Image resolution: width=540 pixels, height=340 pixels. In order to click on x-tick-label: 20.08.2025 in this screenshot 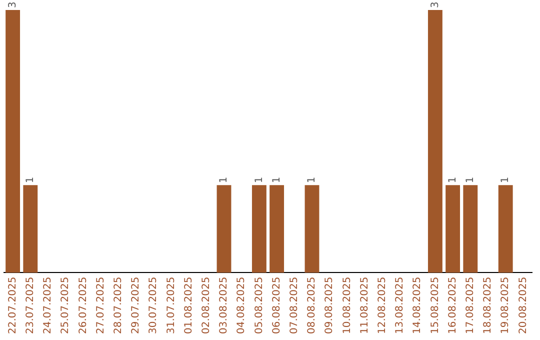, I will do `click(523, 305)`.